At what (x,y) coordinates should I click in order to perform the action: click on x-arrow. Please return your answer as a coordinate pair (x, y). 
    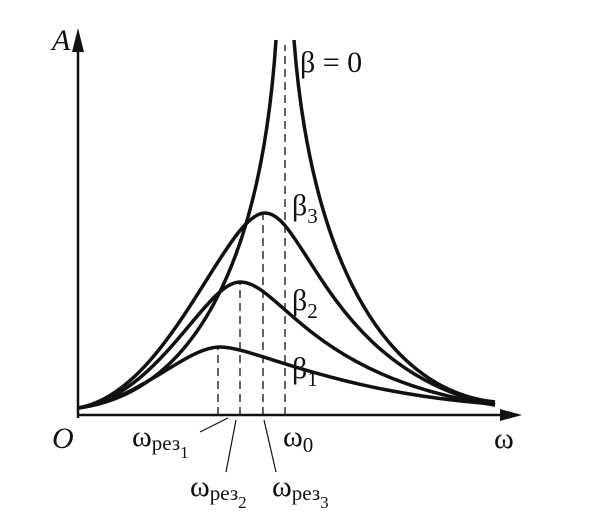
    Looking at the image, I should click on (511, 415).